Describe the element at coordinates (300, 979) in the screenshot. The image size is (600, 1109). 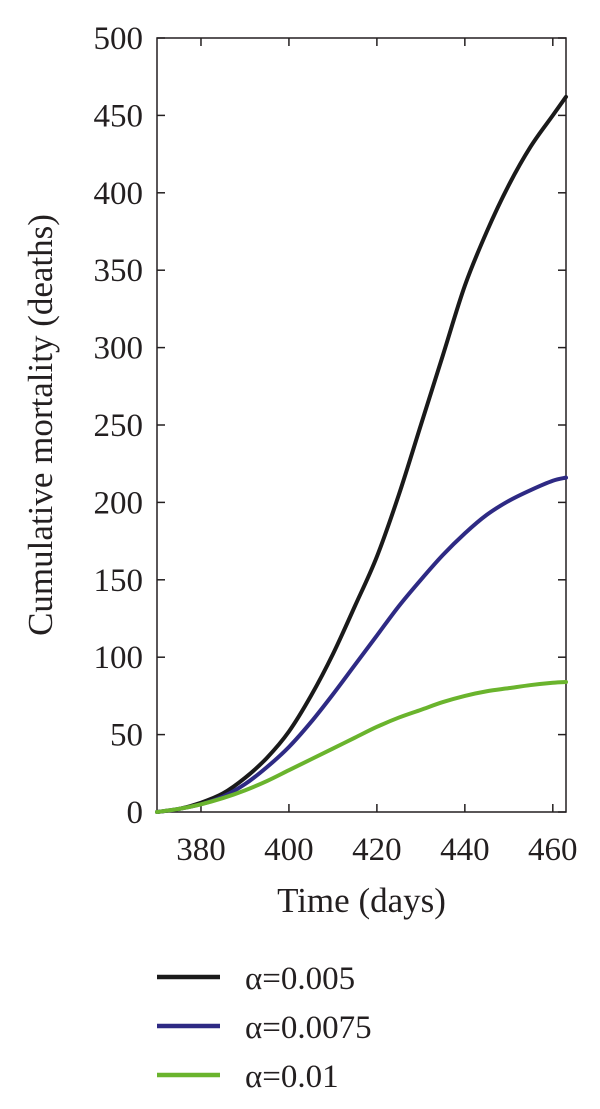
I see `legend-label-1: α=0.005` at that location.